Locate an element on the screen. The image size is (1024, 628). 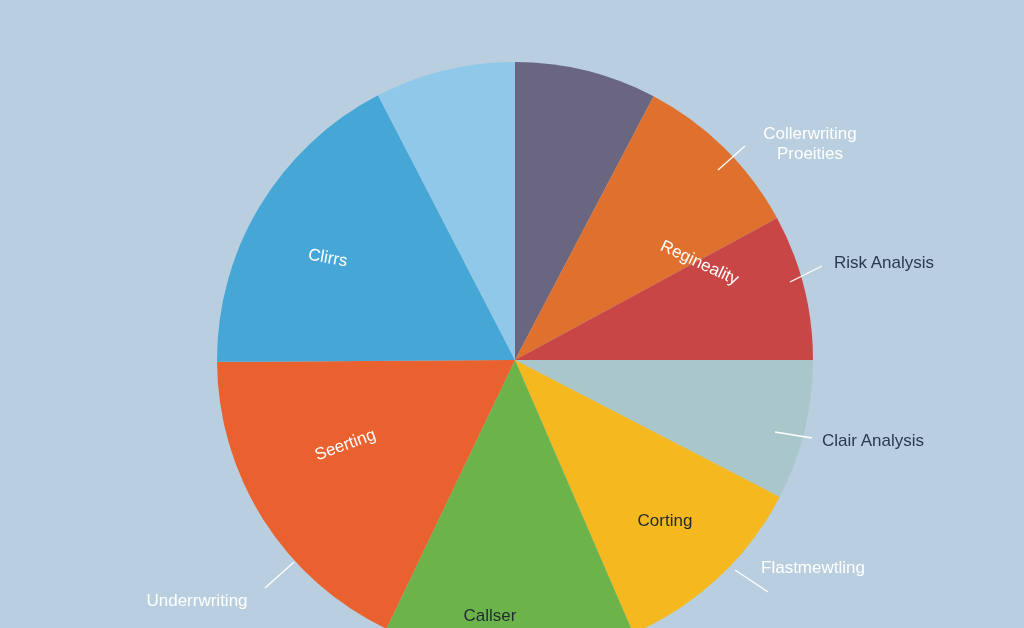
slice-label: Clirrs is located at coordinates (328, 257).